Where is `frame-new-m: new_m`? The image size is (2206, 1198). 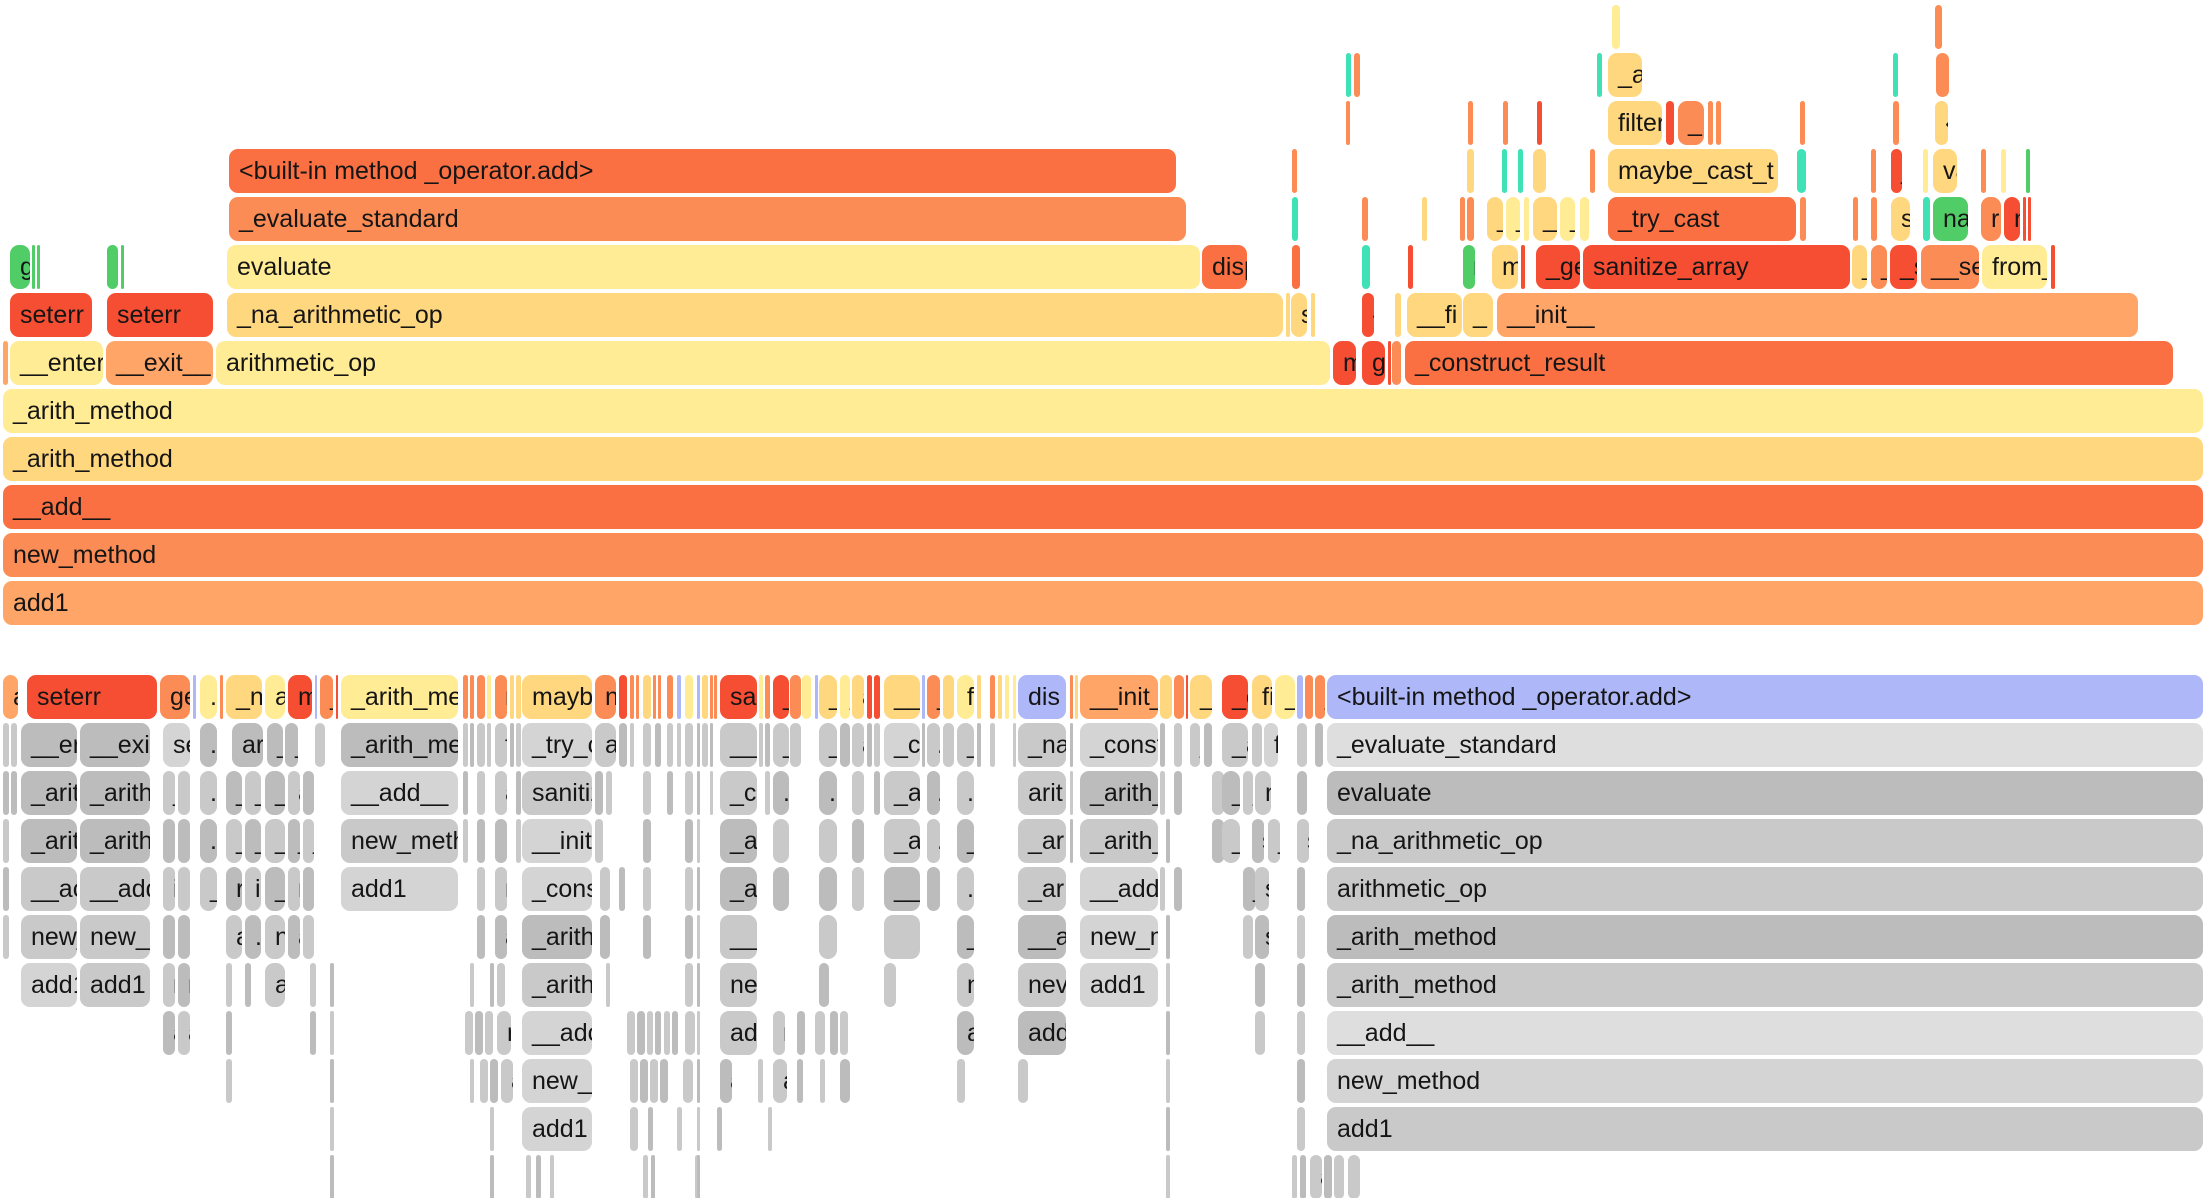 frame-new-m: new_m is located at coordinates (1119, 937).